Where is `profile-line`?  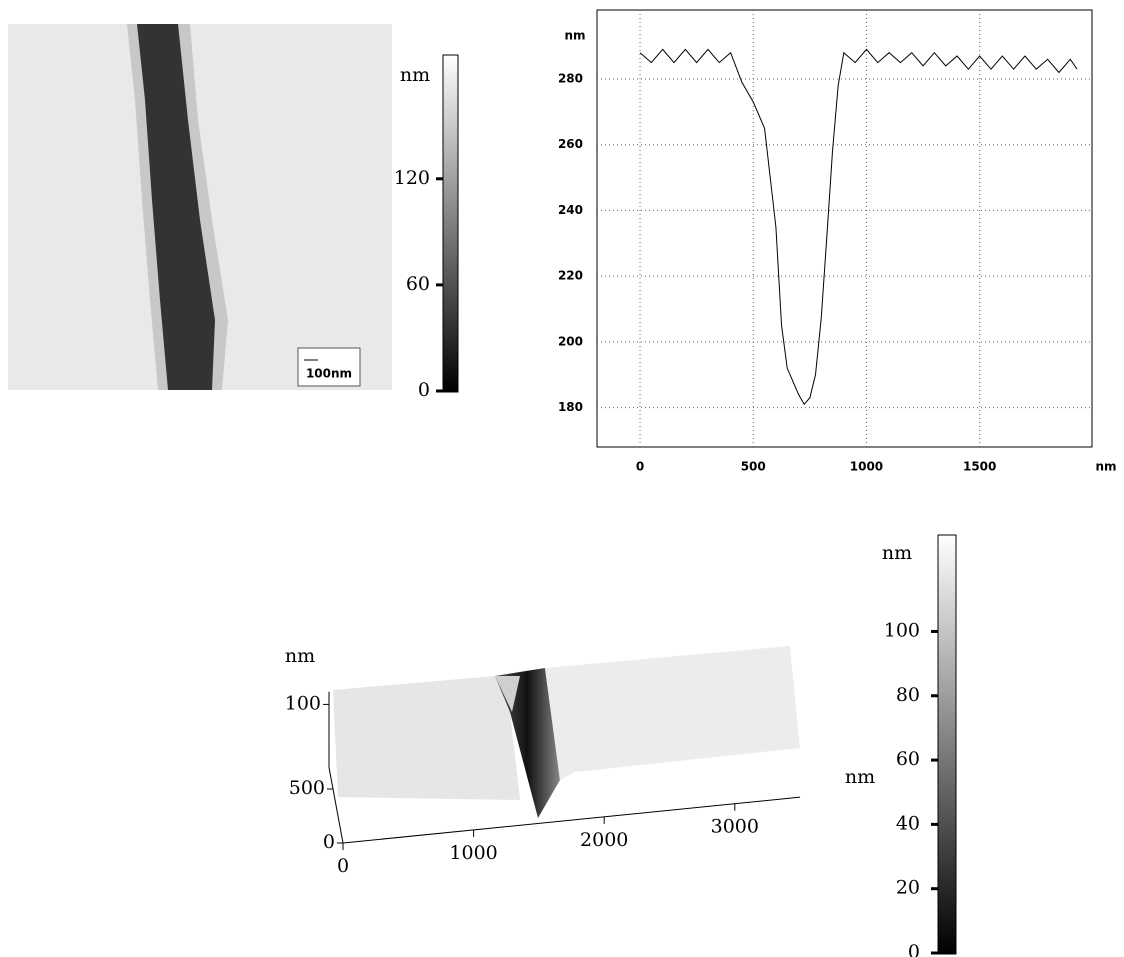 profile-line is located at coordinates (858, 227).